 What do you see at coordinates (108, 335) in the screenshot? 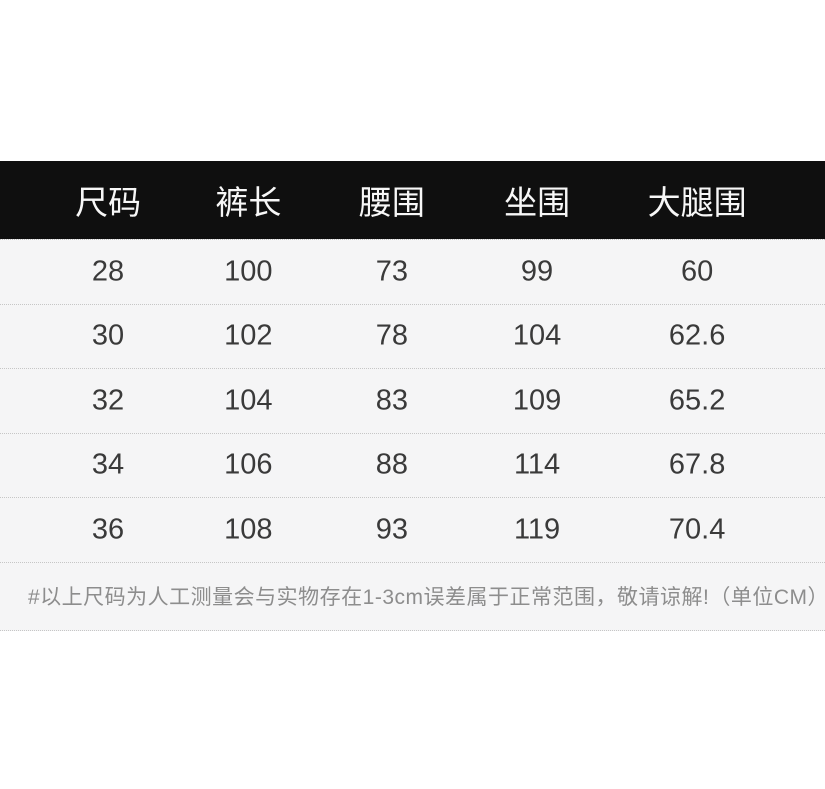
I see `table-cell: 30` at bounding box center [108, 335].